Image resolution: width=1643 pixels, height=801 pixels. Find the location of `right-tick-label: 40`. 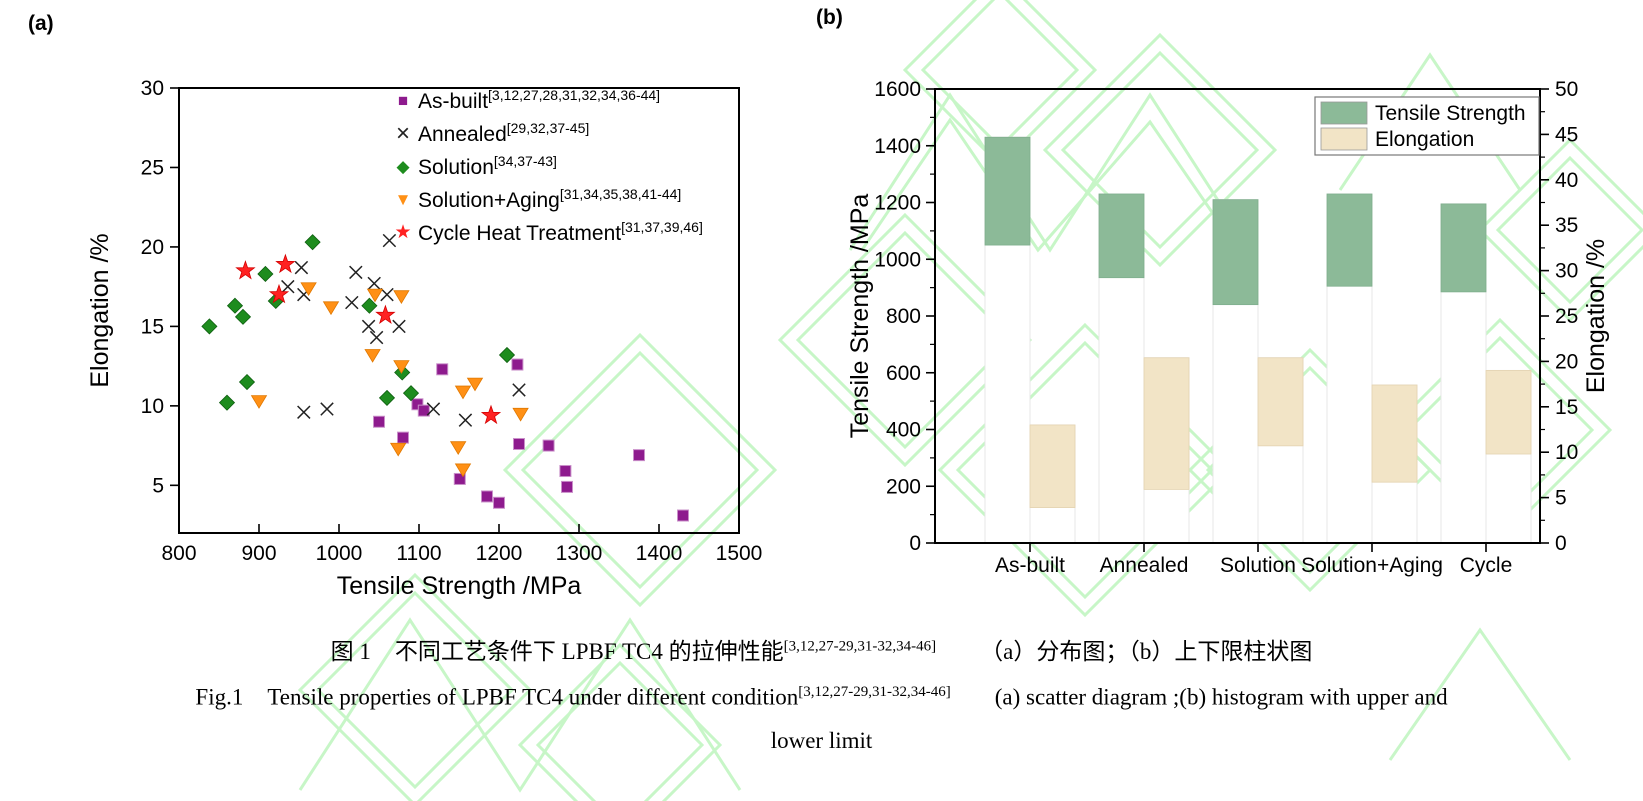

right-tick-label: 40 is located at coordinates (1566, 180).